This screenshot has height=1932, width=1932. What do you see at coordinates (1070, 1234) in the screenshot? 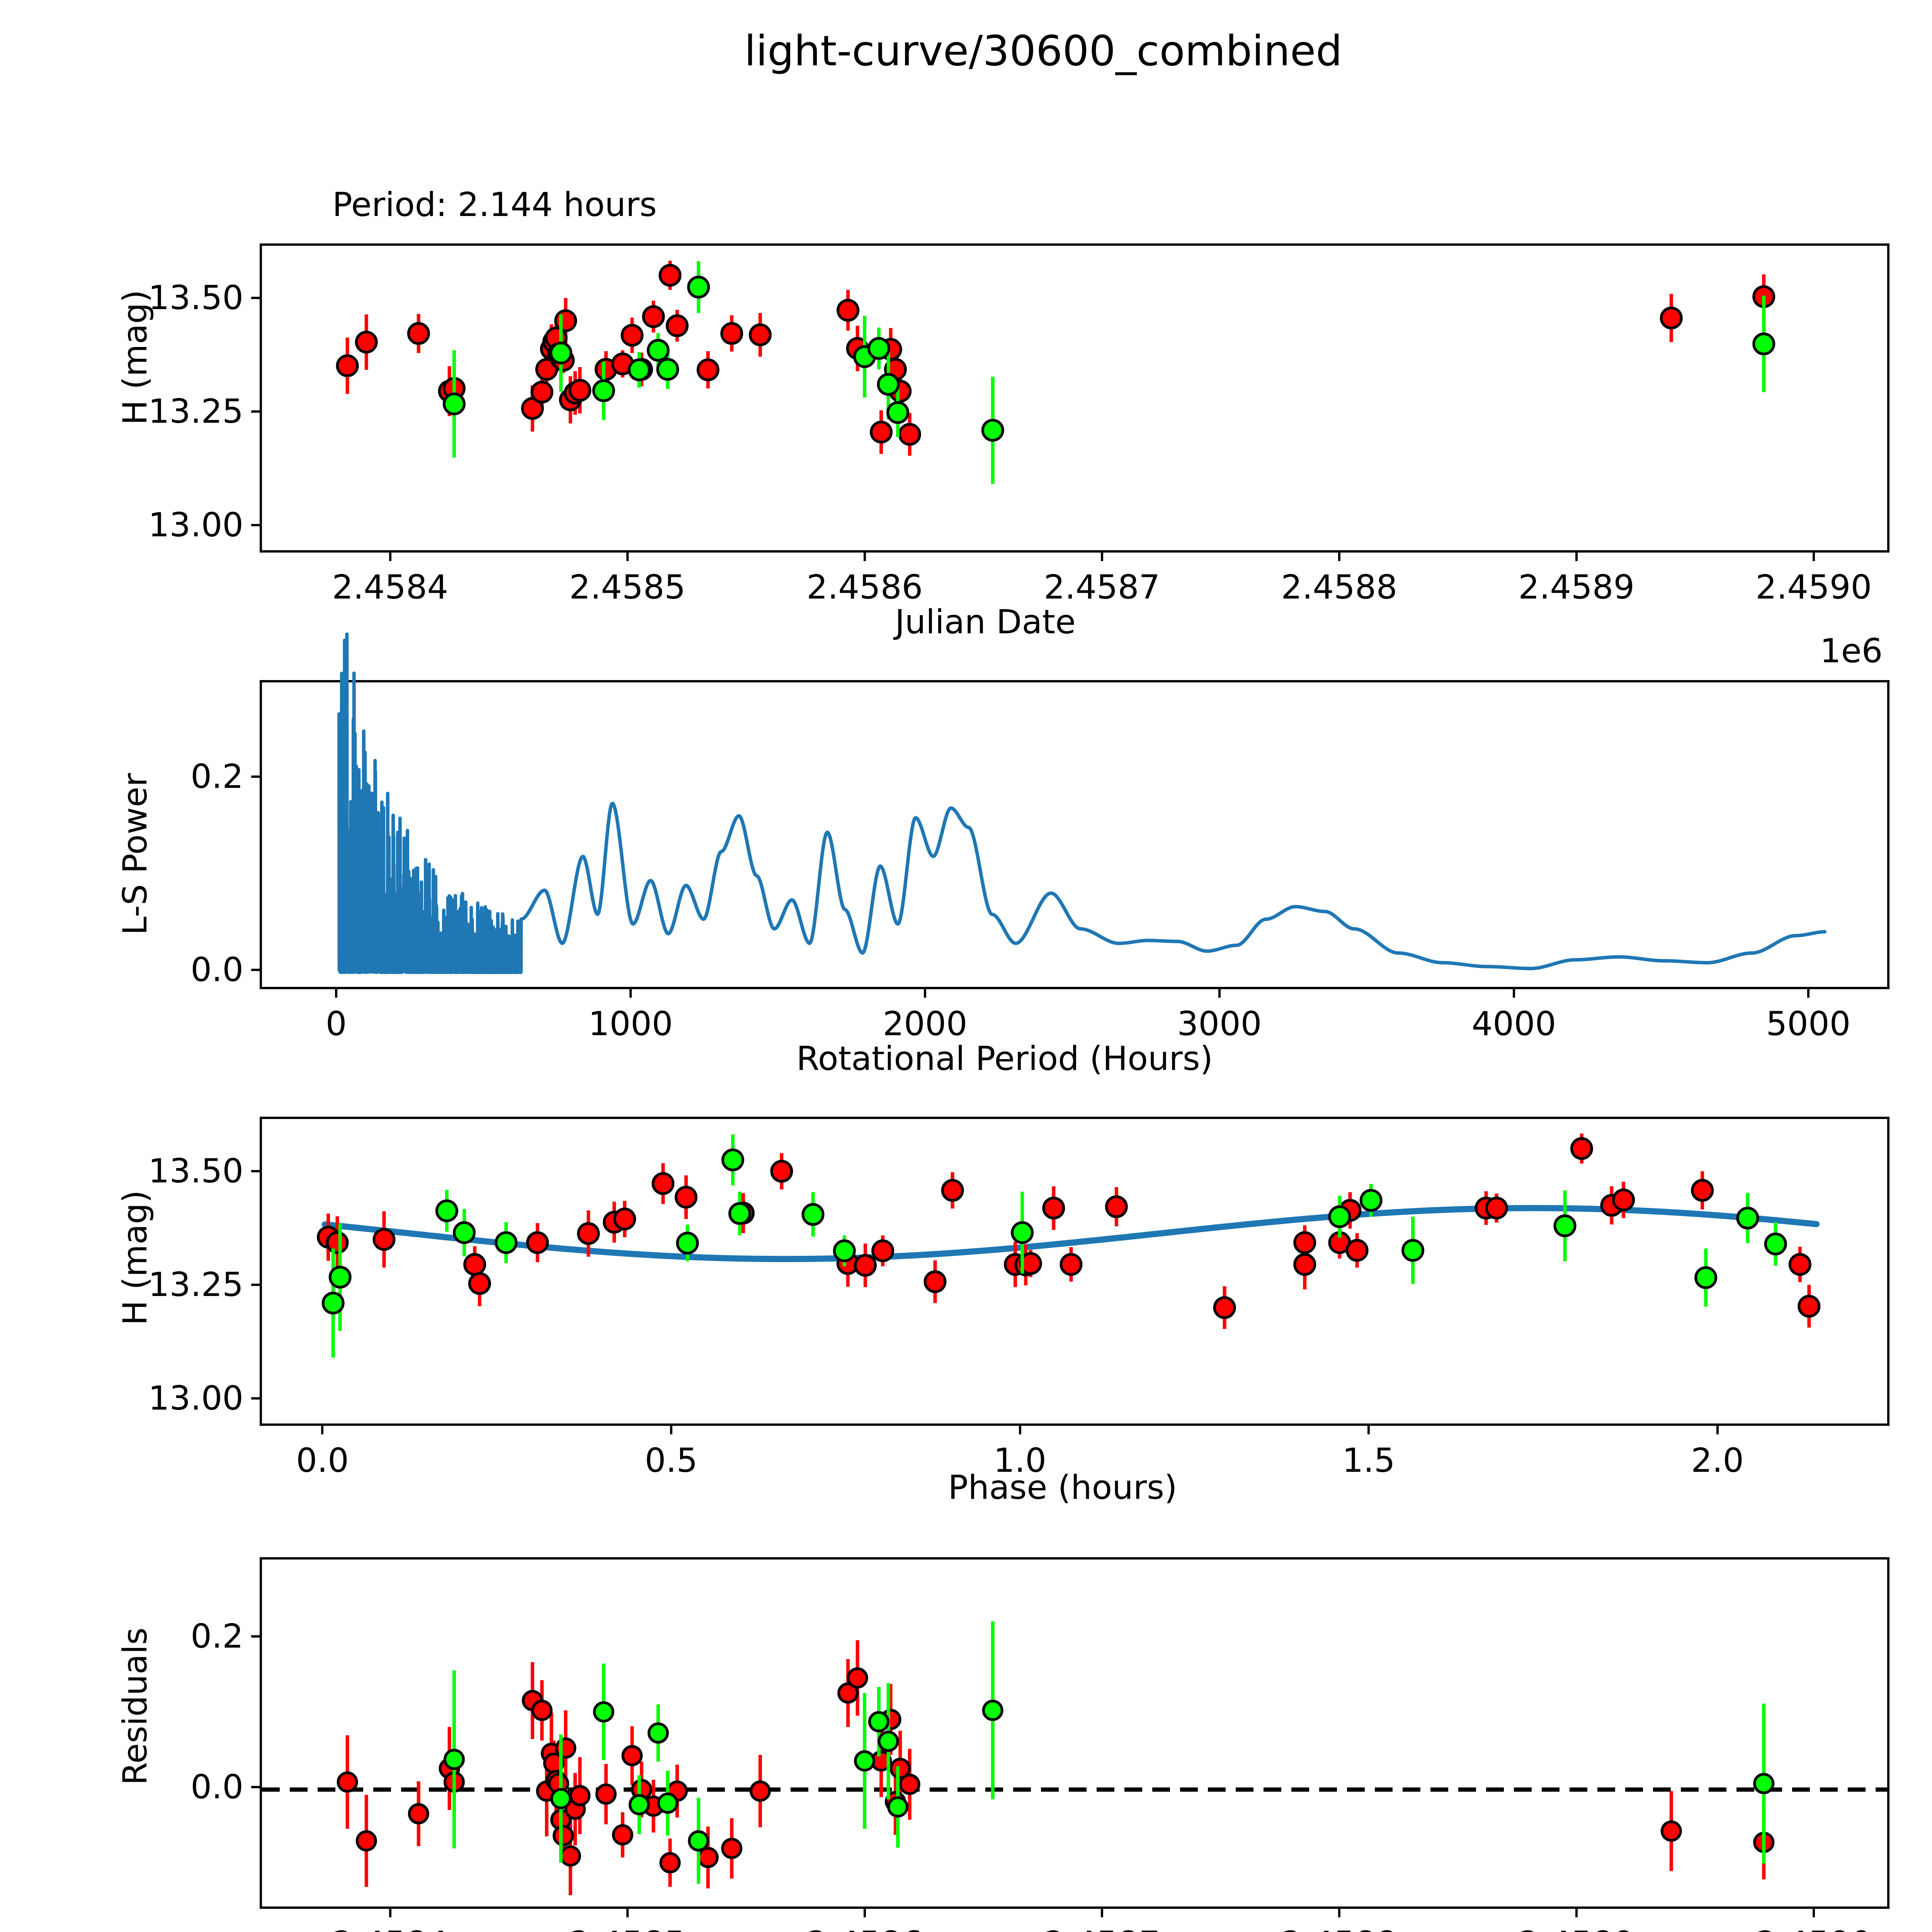
I see `sinusoid-fit-line` at bounding box center [1070, 1234].